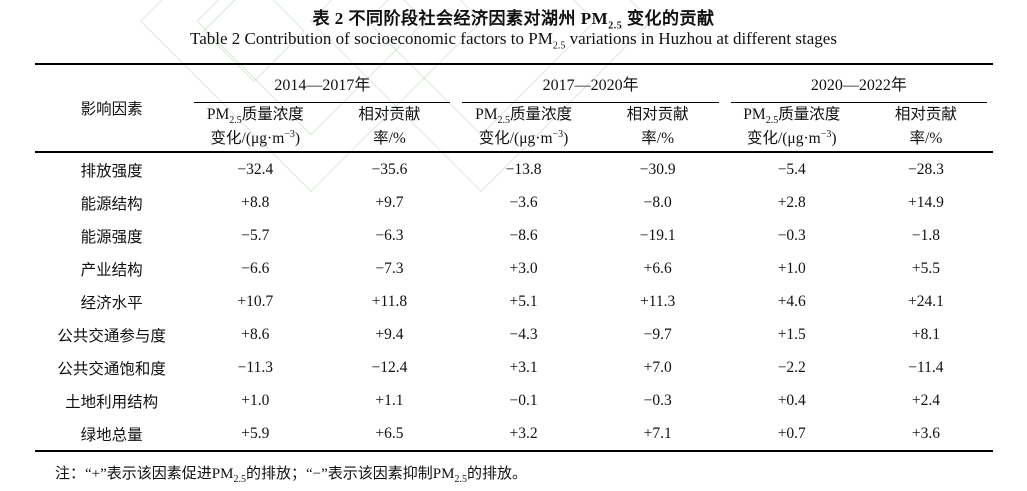 The height and width of the screenshot is (491, 1027). Describe the element at coordinates (389, 235) in the screenshot. I see `value-cell: −6.3` at that location.